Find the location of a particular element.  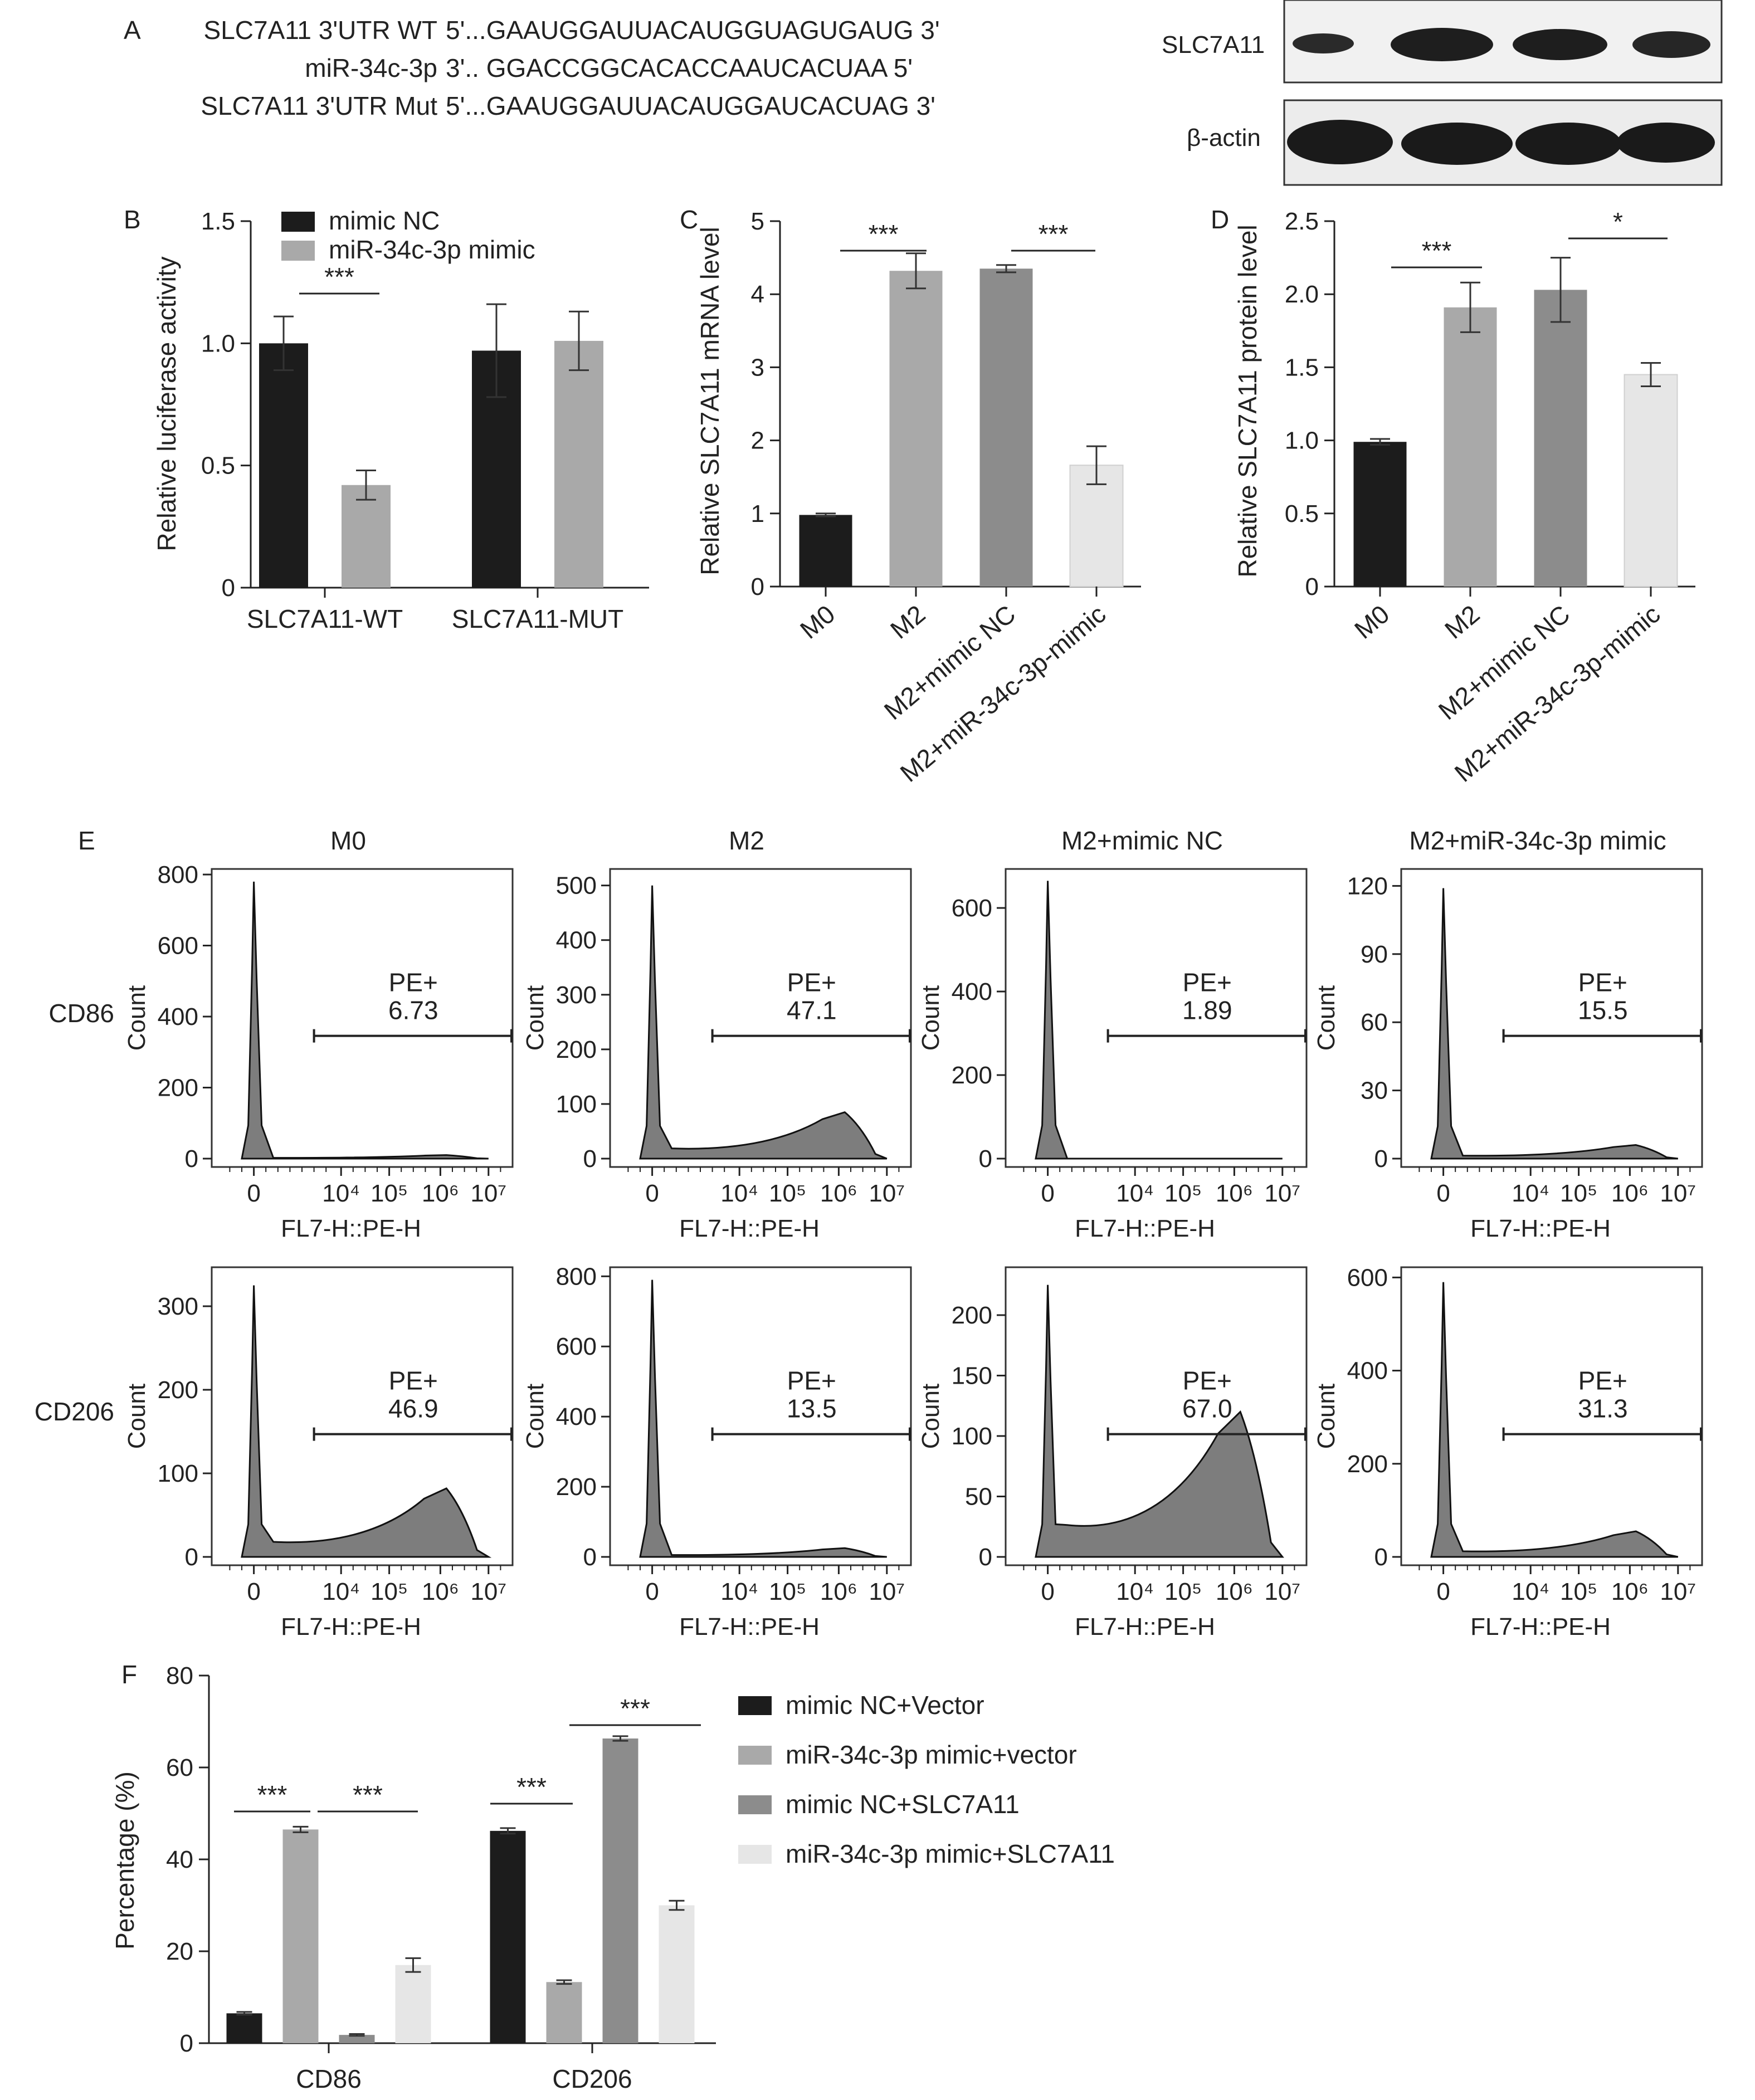

legend-label: mimic NC+SLC7A11 is located at coordinates (903, 1804).